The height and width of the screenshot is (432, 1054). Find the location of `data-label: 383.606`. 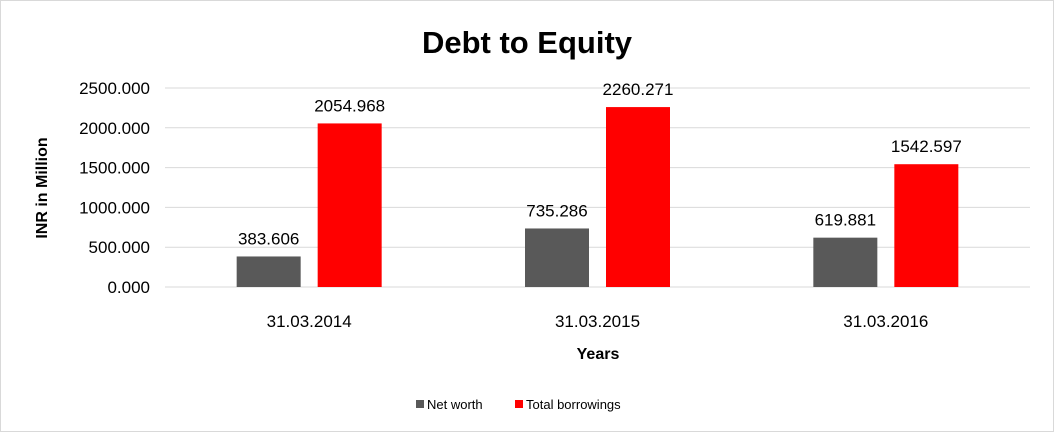

data-label: 383.606 is located at coordinates (268, 238).